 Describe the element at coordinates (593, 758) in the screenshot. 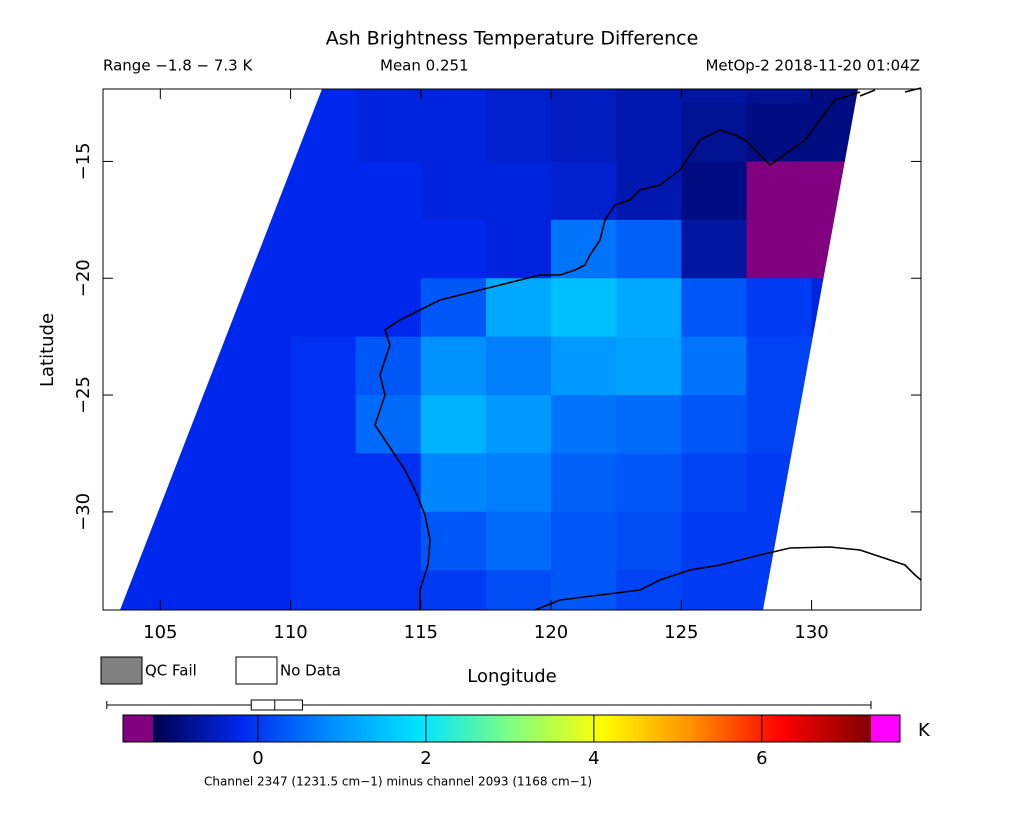

I see `colorbar-tick-label: 4` at that location.